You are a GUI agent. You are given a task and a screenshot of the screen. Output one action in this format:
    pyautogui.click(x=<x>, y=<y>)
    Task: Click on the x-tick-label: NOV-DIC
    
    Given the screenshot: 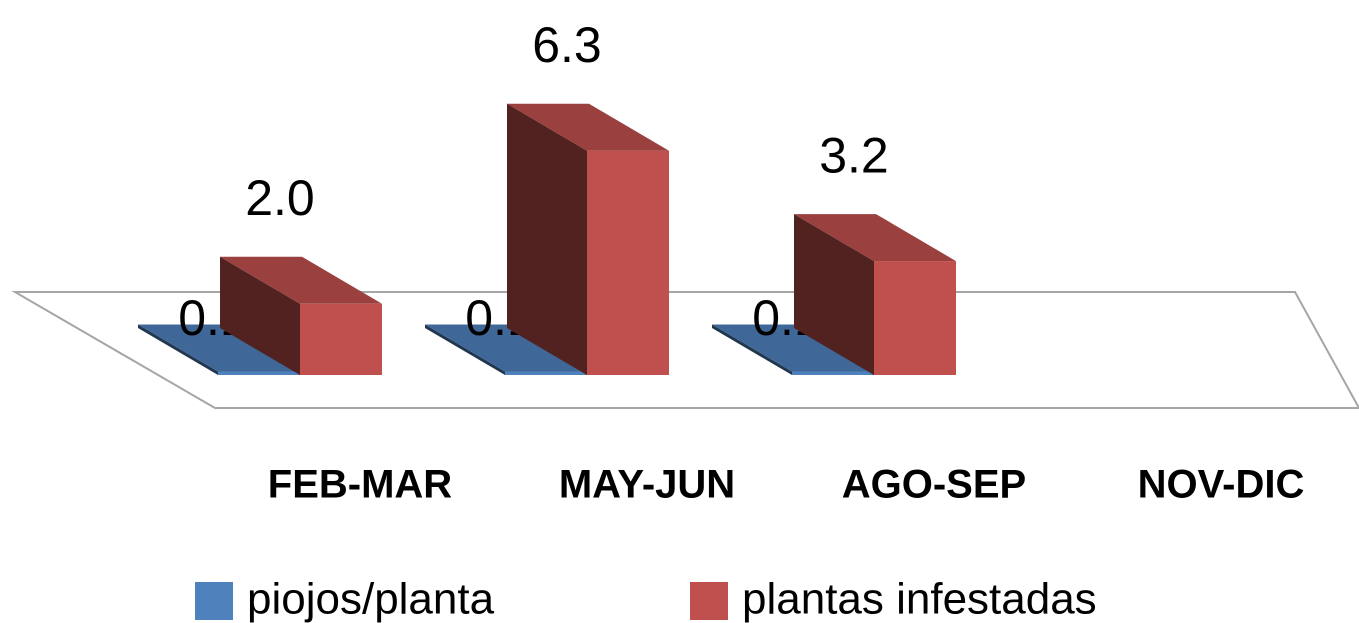 What is the action you would take?
    pyautogui.click(x=1221, y=485)
    